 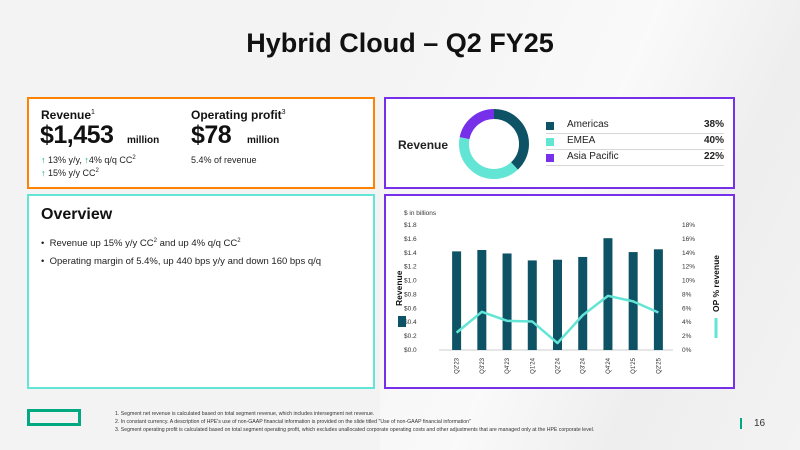 I want to click on legend-item-emea: EMEA 40%, so click(x=635, y=142).